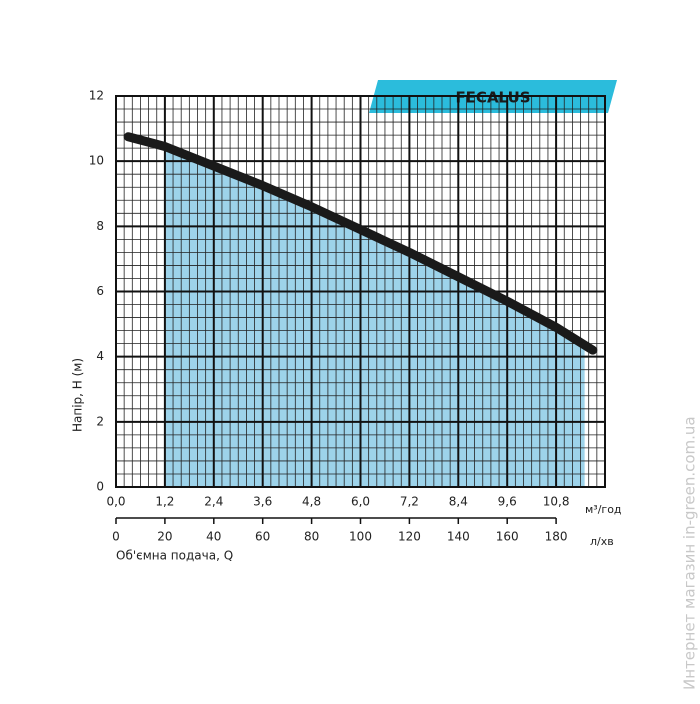  I want to click on watermark: Интернет магазин in-green.com.ua, so click(690, 553).